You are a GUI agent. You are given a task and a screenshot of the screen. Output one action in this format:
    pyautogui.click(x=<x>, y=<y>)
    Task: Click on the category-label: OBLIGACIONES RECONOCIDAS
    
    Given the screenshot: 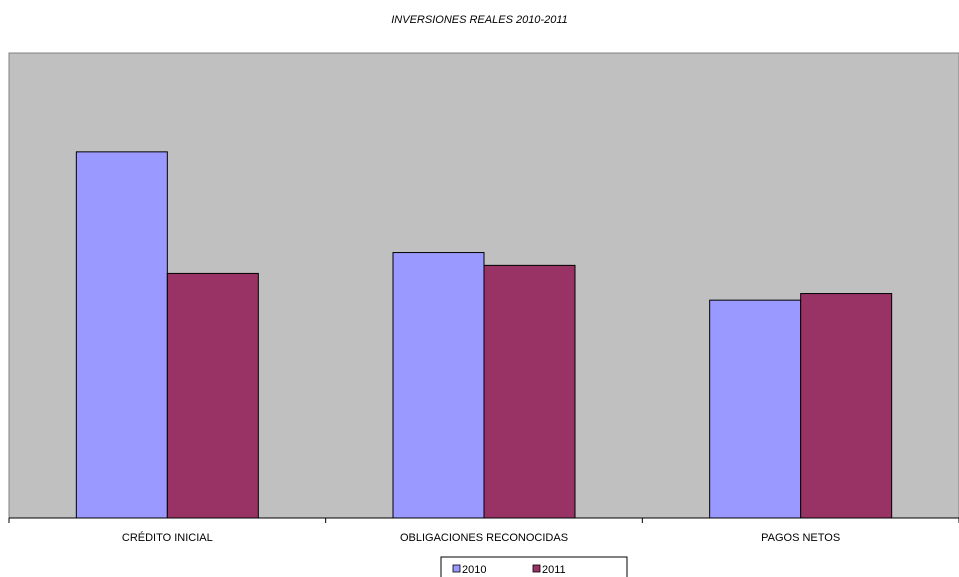 What is the action you would take?
    pyautogui.click(x=484, y=538)
    